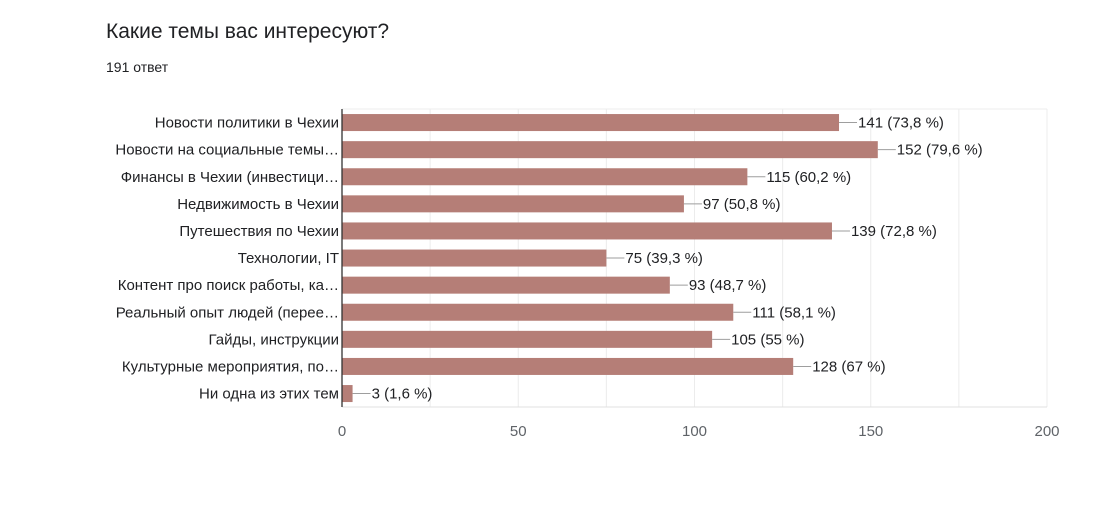 Image resolution: width=1117 pixels, height=523 pixels. Describe the element at coordinates (247, 123) in the screenshot. I see `category-label: Новости политики в Чехии` at that location.